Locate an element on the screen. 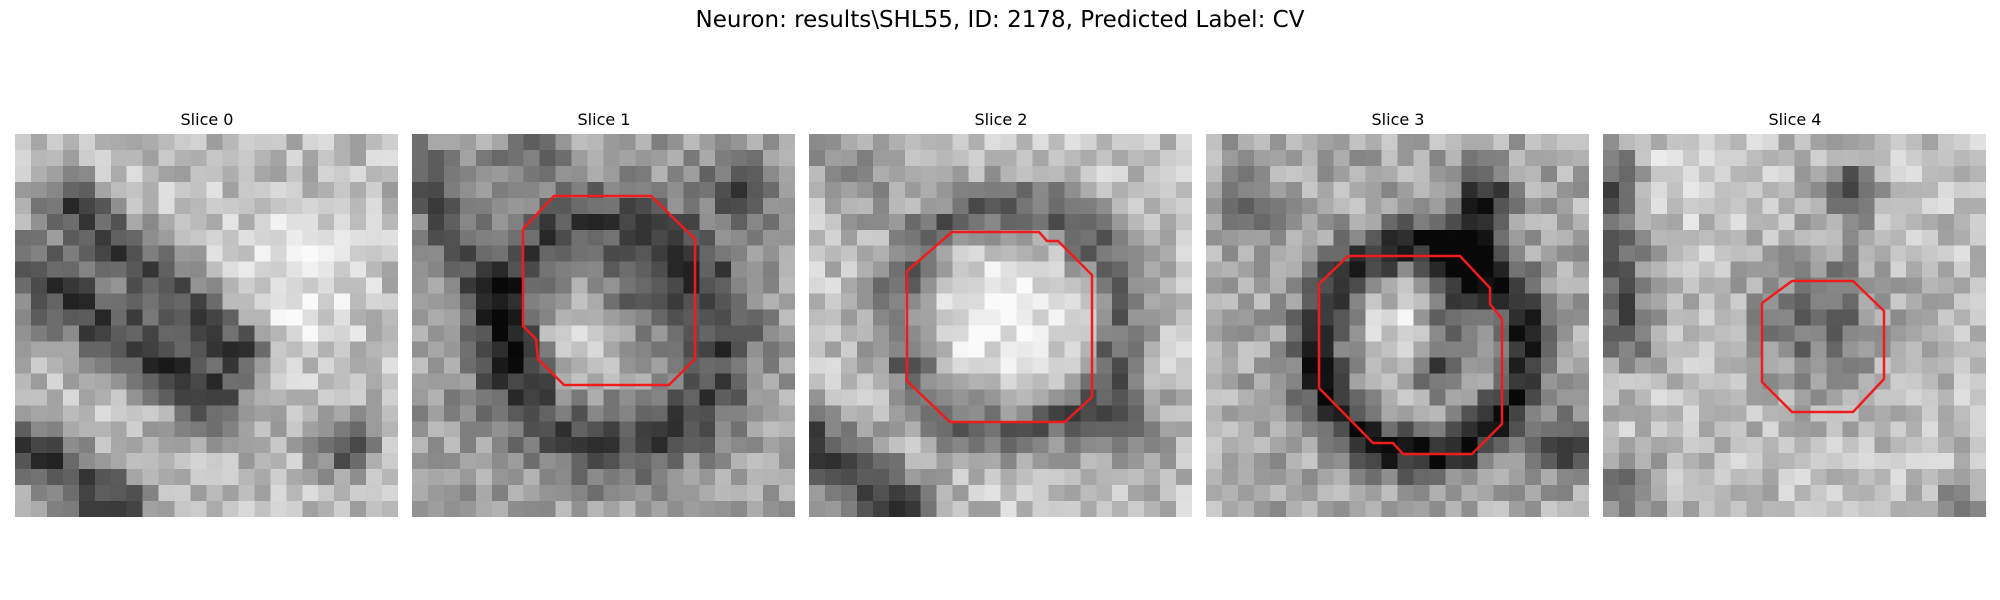 The width and height of the screenshot is (2000, 600). slice-title-4: Slice 4 is located at coordinates (1795, 119).